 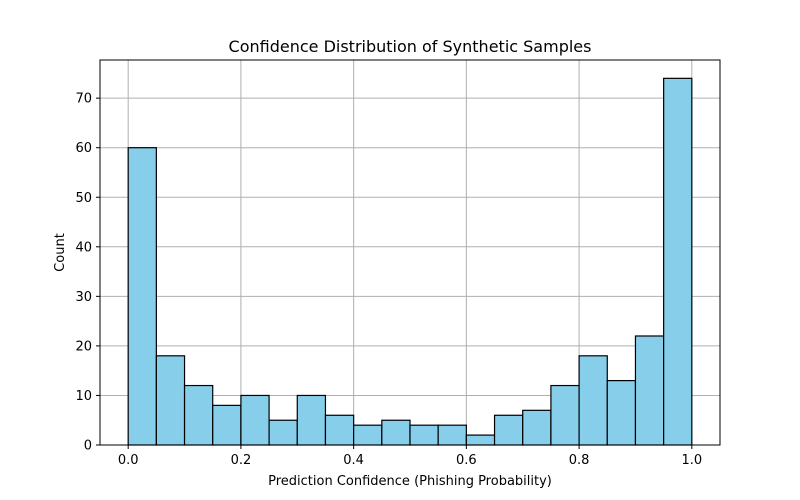 What do you see at coordinates (60, 252) in the screenshot?
I see `y-axis-label: Count` at bounding box center [60, 252].